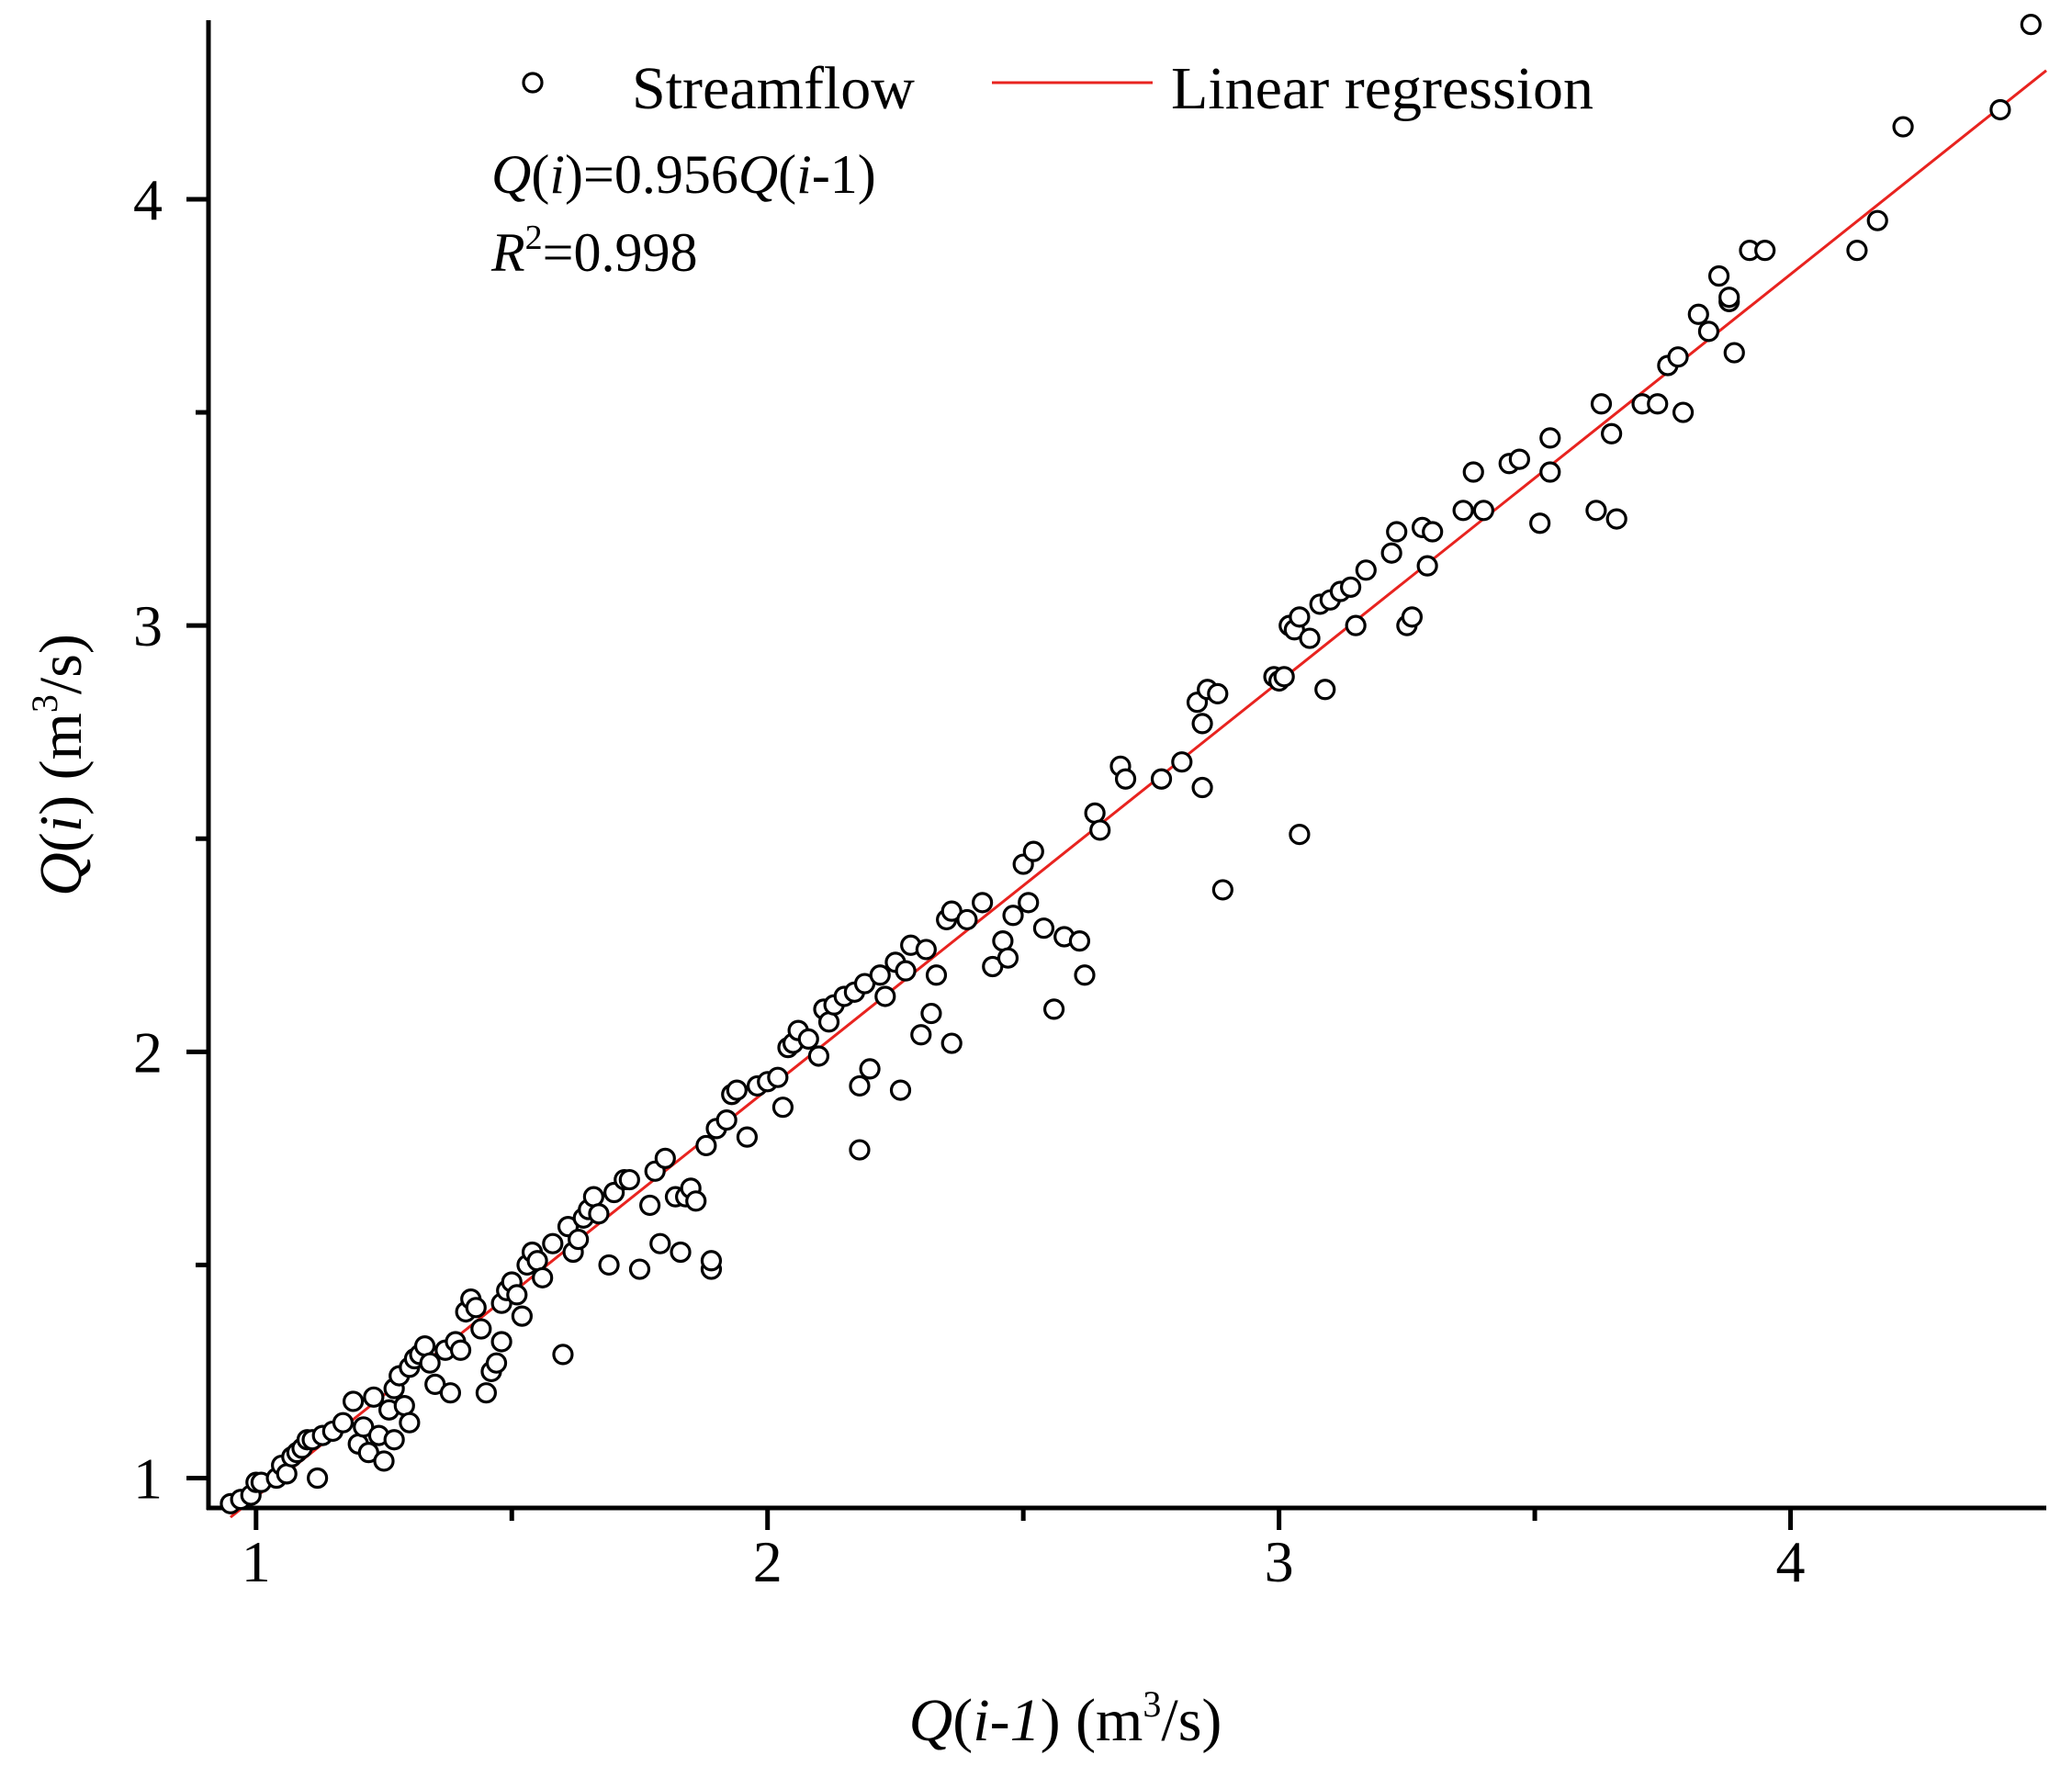 Image resolution: width=2072 pixels, height=1766 pixels. Describe the element at coordinates (533, 83) in the screenshot. I see `legend-streamflow-marker` at that location.